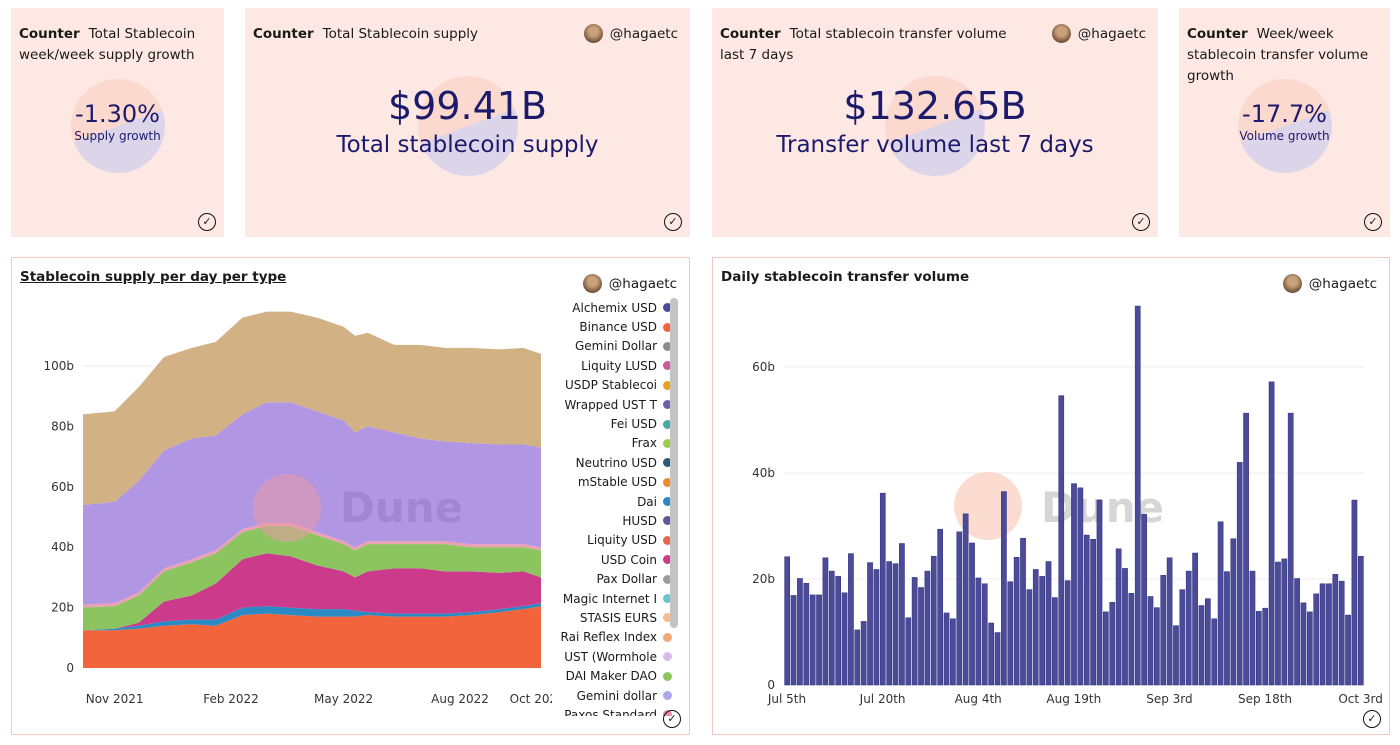 Image resolution: width=1400 pixels, height=745 pixels. What do you see at coordinates (401, 507) in the screenshot?
I see `dune-watermark-text: Dune` at bounding box center [401, 507].